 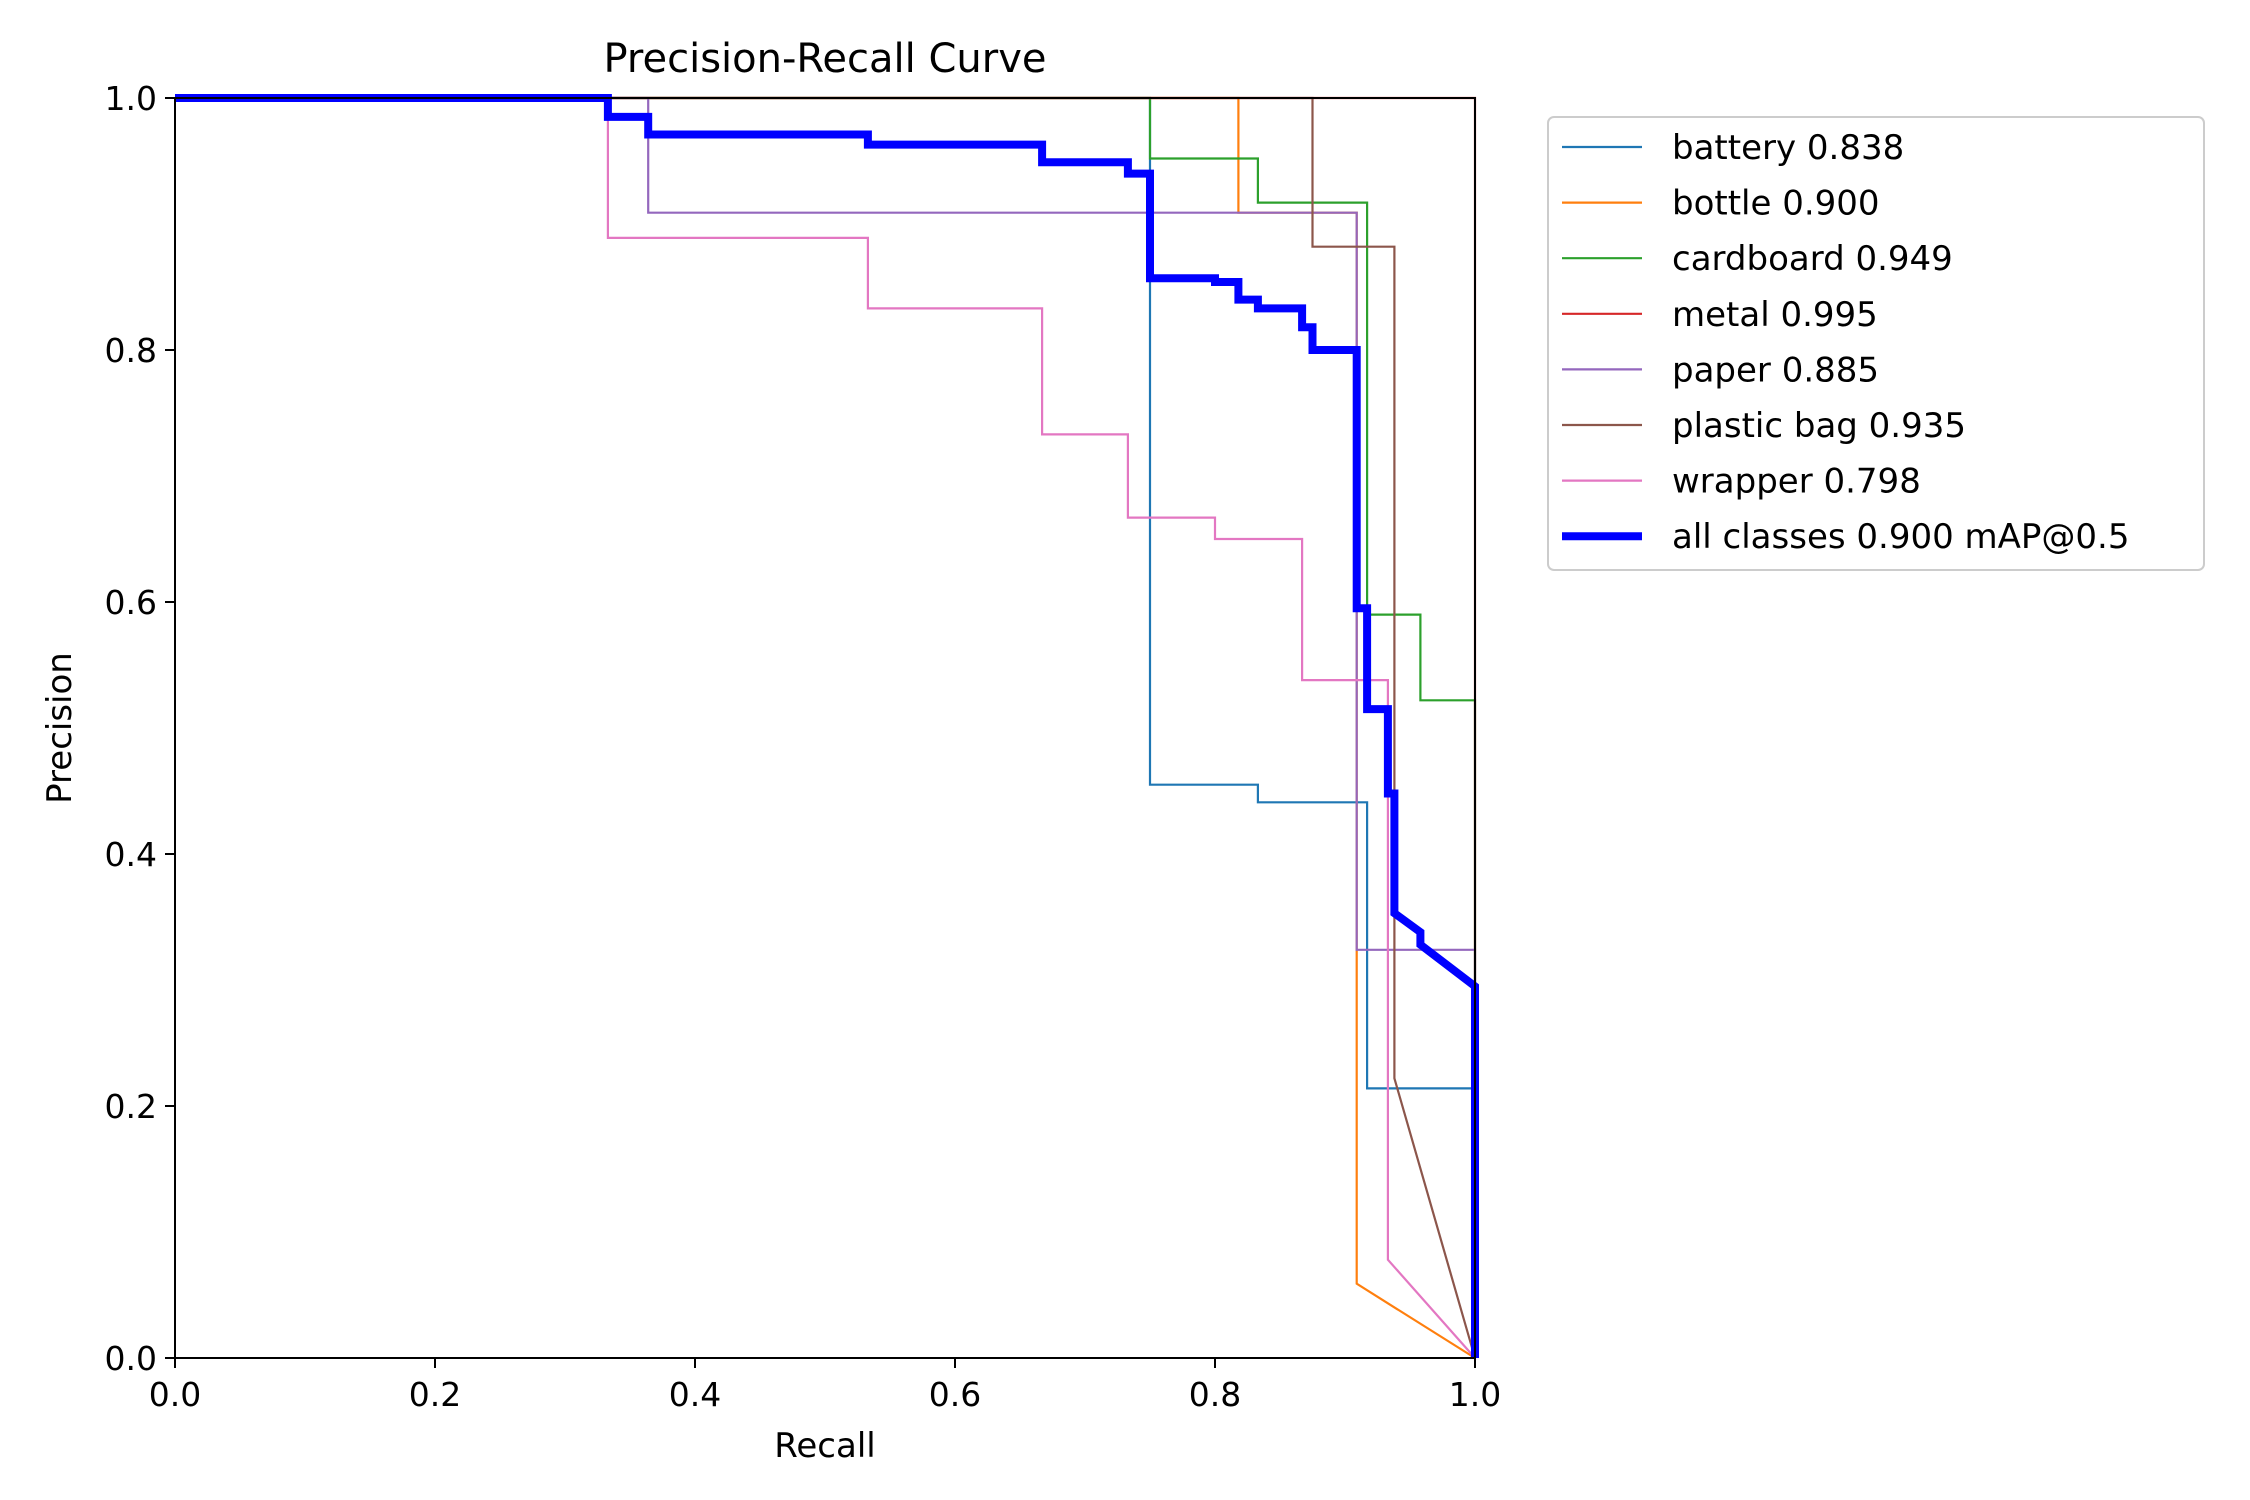 I want to click on y-tick-label: 0.4, so click(x=131, y=854).